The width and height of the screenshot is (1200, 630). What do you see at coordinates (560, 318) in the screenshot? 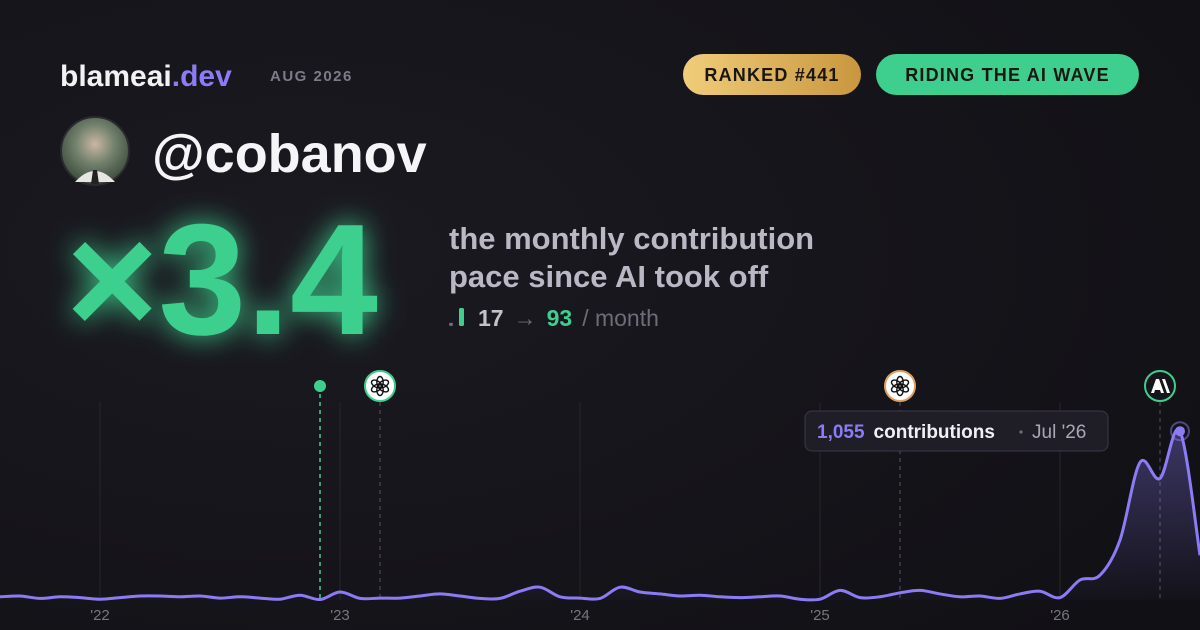
I see `pace-after: 93` at bounding box center [560, 318].